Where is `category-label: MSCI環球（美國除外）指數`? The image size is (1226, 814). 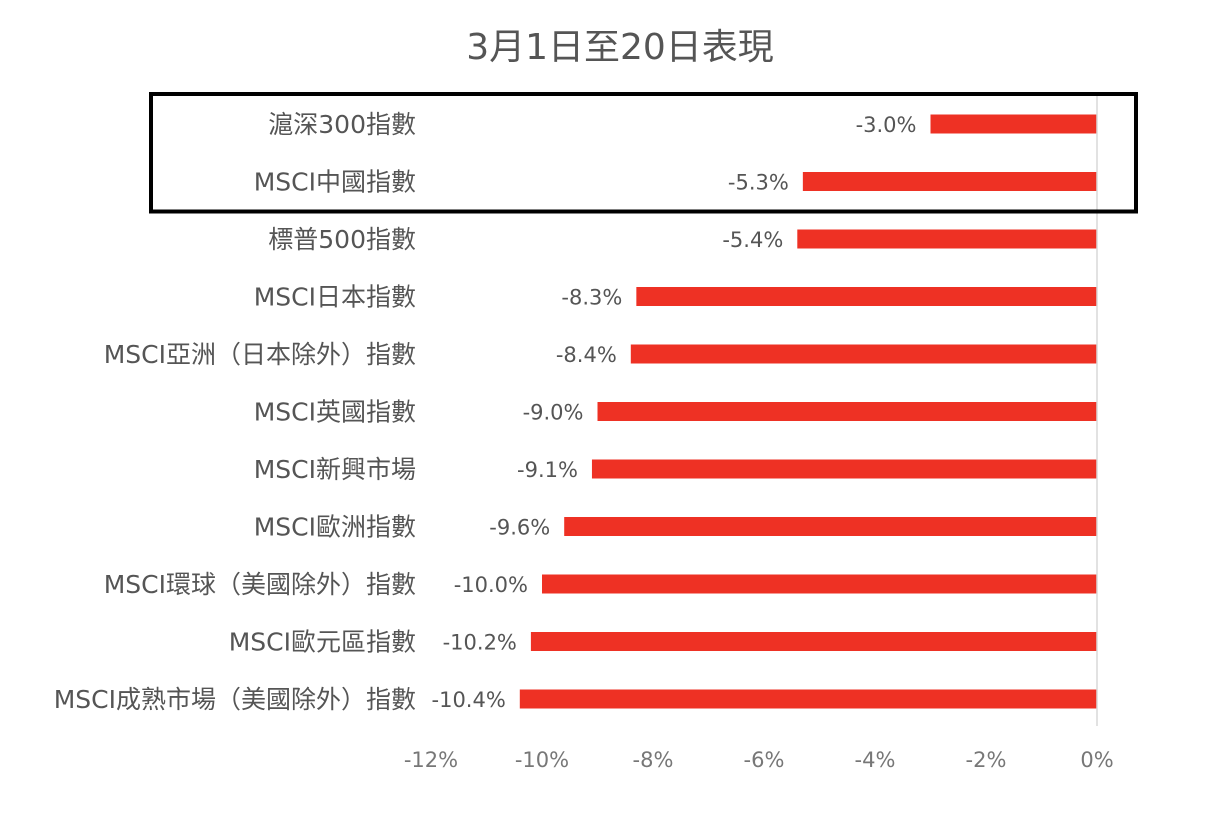 category-label: MSCI環球（美國除外）指數 is located at coordinates (260, 584).